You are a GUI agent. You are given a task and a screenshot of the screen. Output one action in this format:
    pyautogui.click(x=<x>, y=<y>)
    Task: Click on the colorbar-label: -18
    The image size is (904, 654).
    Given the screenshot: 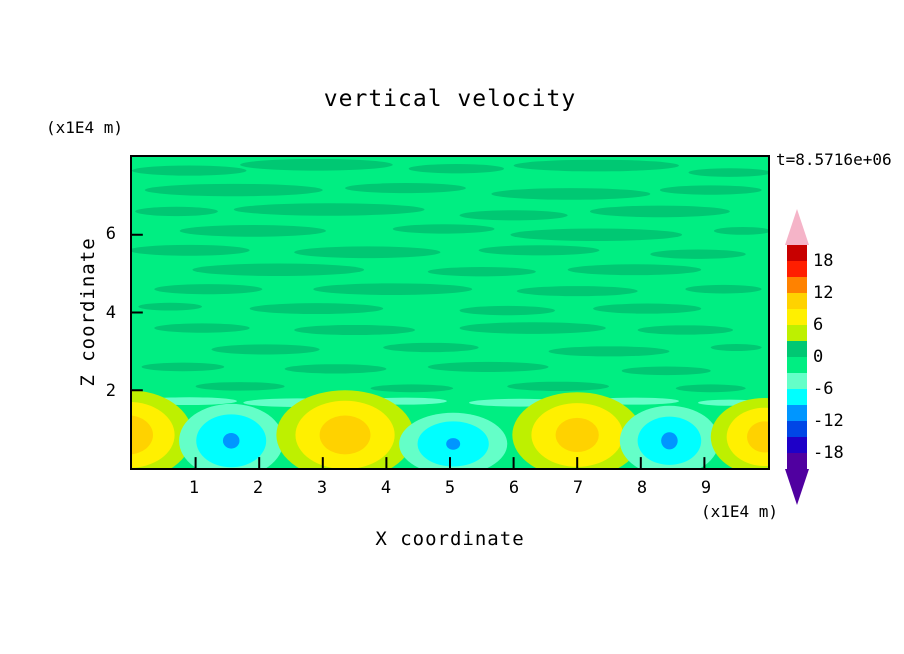 What is the action you would take?
    pyautogui.click(x=828, y=453)
    